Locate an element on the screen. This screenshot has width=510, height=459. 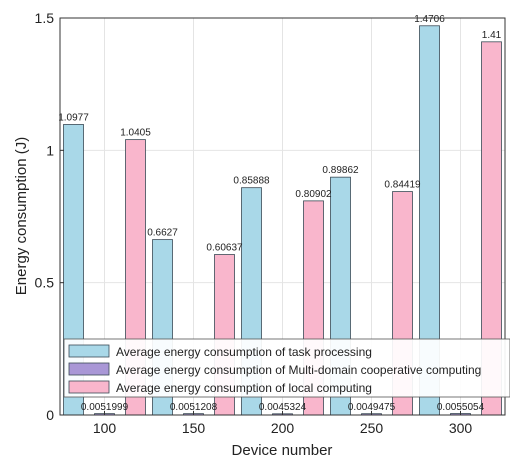
x-tick-label: 100 is located at coordinates (105, 428).